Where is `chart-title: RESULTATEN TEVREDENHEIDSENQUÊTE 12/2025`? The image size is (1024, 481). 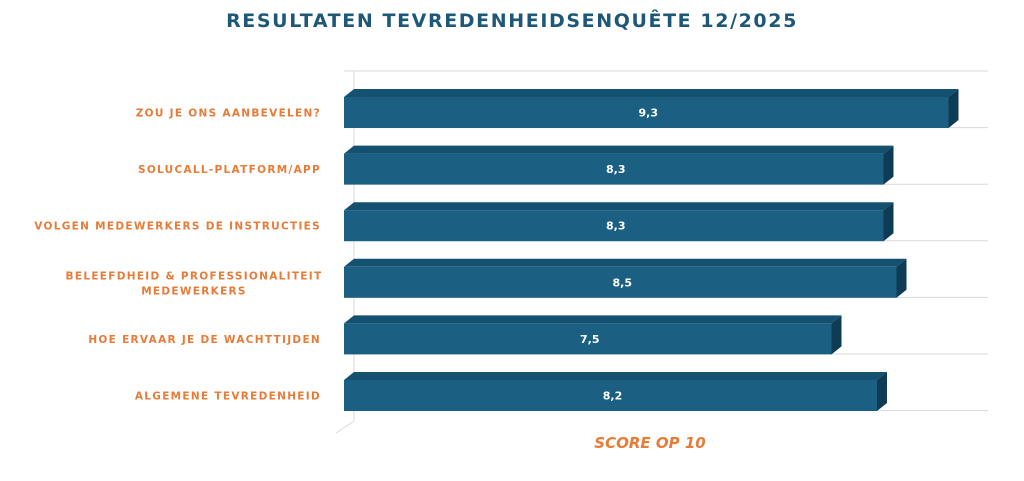
chart-title: RESULTATEN TEVREDENHEIDSENQUÊTE 12/2025 is located at coordinates (512, 21).